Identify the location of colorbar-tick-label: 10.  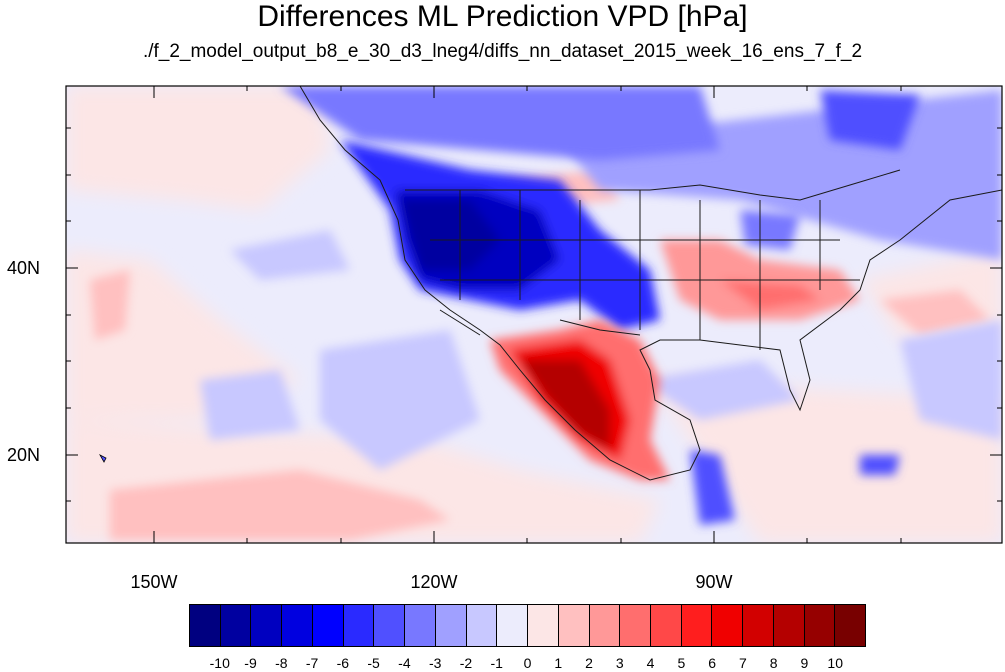
(835, 663).